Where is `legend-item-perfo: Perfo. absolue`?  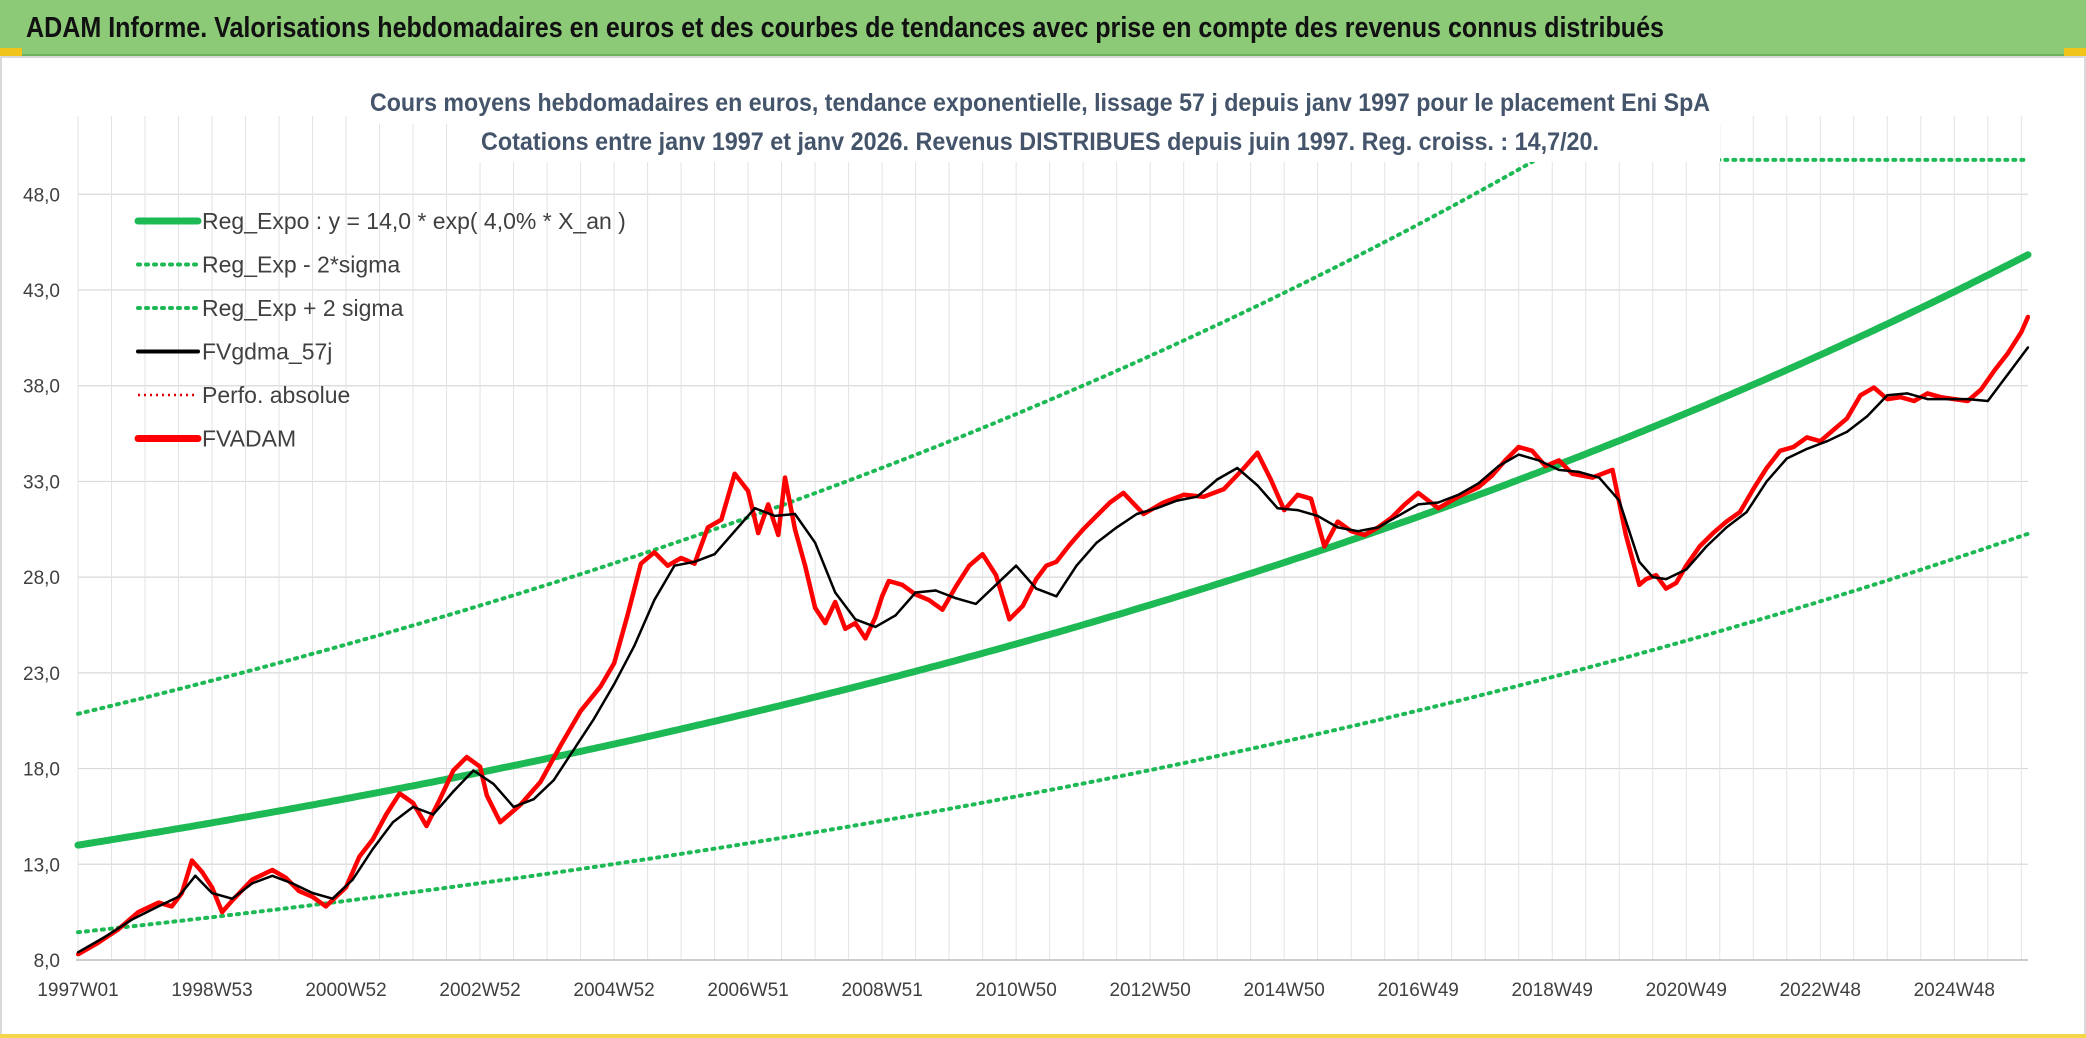
legend-item-perfo: Perfo. absolue is located at coordinates (244, 395).